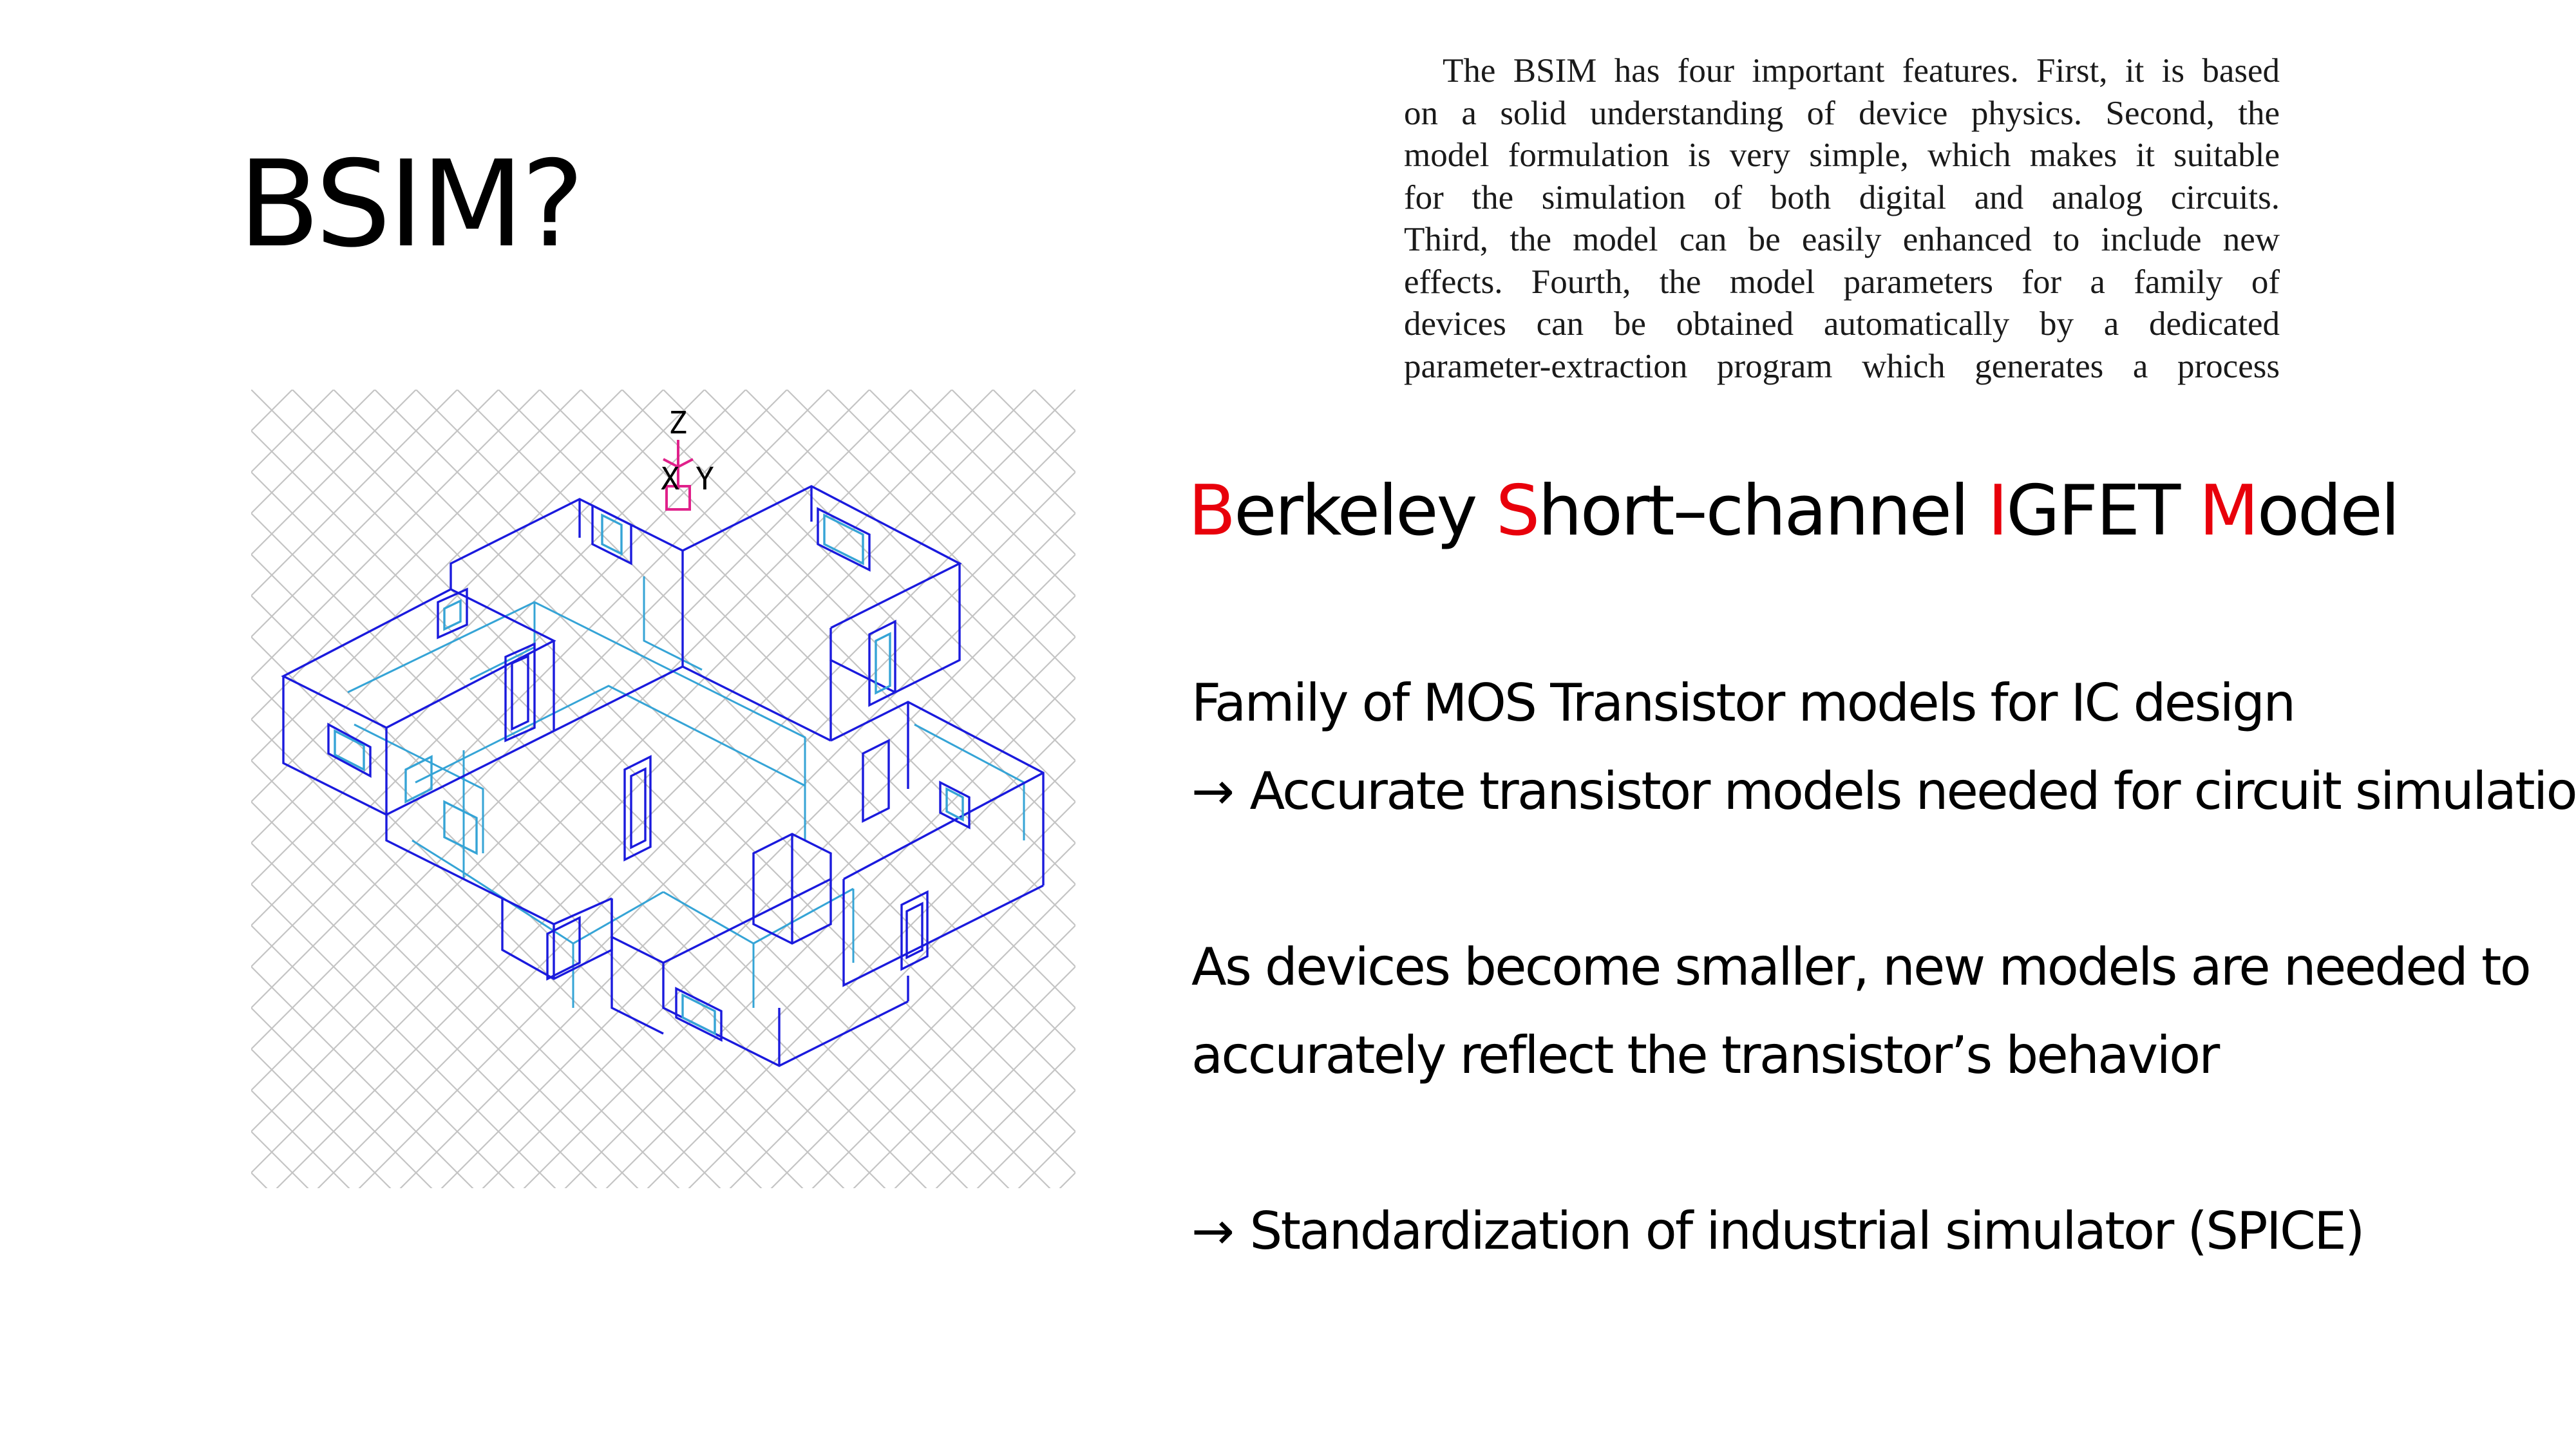 Image resolution: width=2576 pixels, height=1449 pixels. Describe the element at coordinates (2229, 511) in the screenshot. I see `acronym-initial-m: M` at that location.